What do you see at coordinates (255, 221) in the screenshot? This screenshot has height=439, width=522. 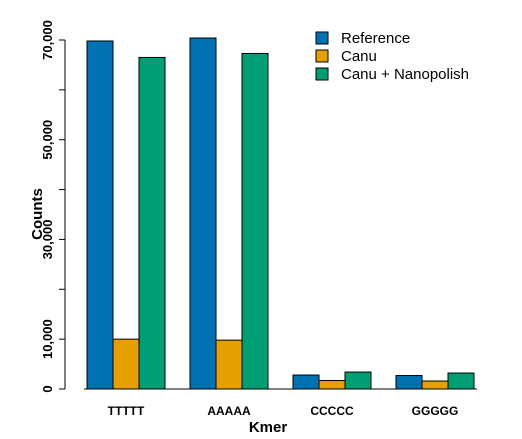 I see `bar-aaaaa-canu-nanopolish` at bounding box center [255, 221].